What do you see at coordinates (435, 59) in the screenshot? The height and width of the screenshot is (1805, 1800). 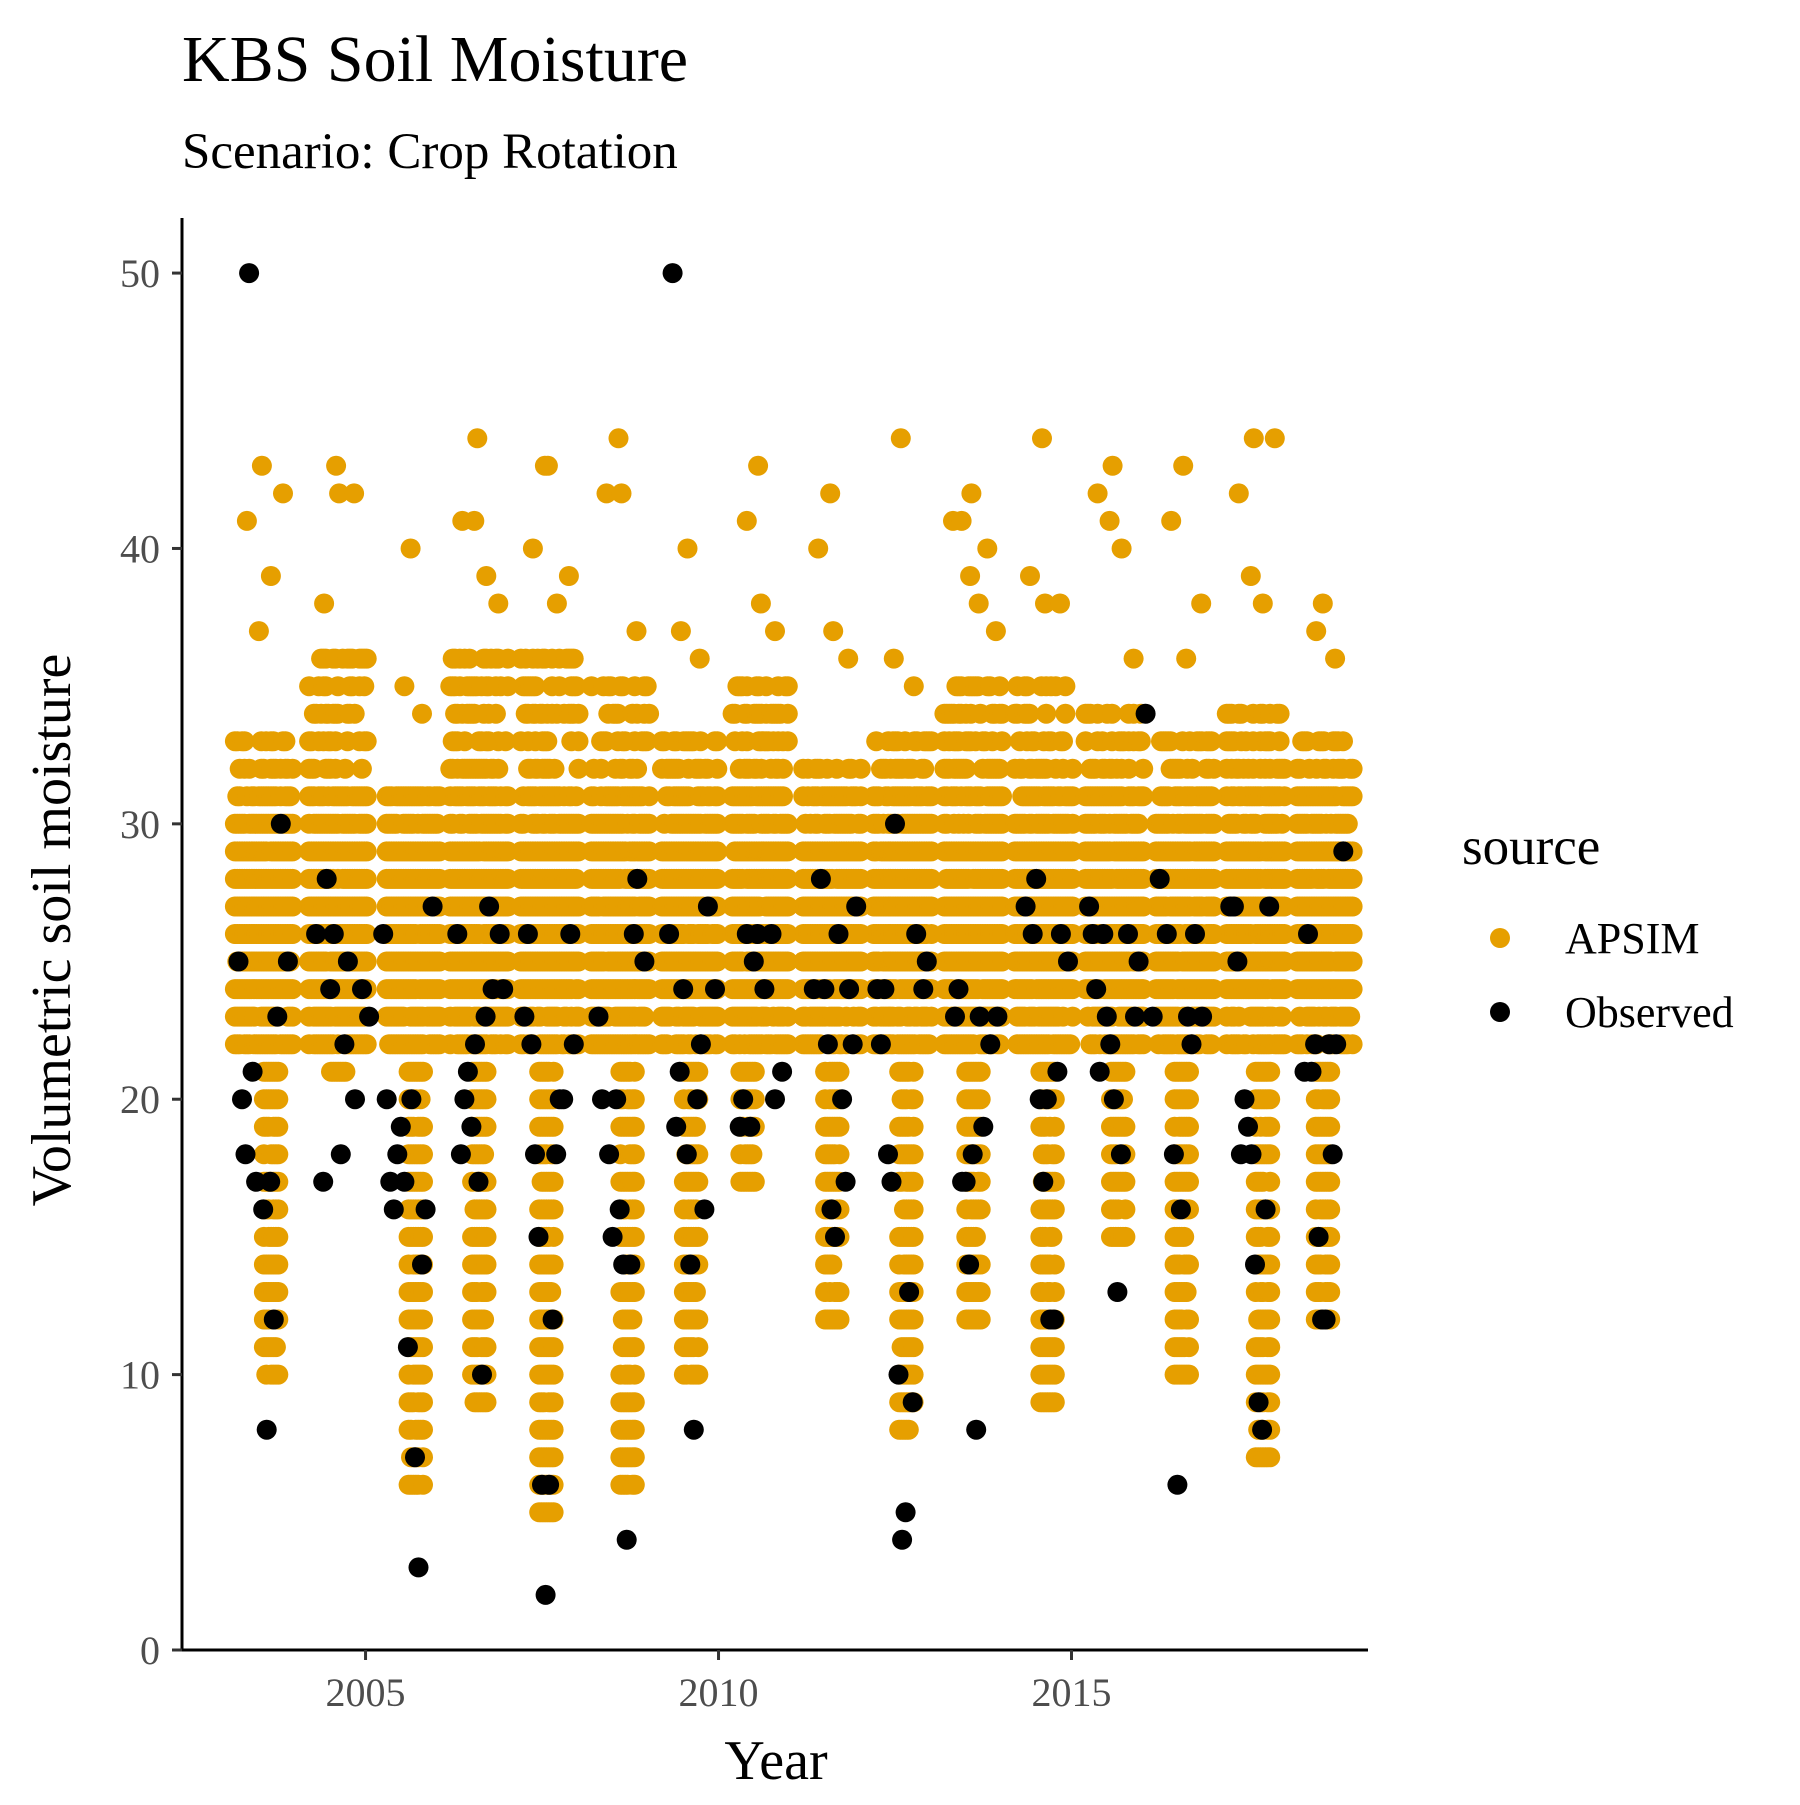 I see `chart-title: KBS Soil Moisture` at bounding box center [435, 59].